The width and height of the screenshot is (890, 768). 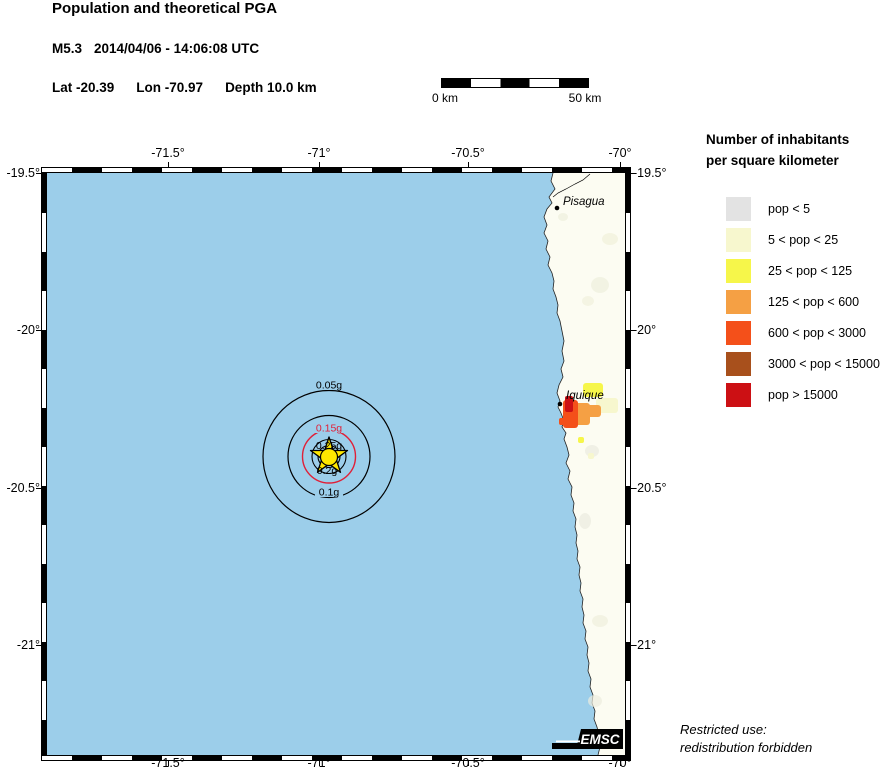 What do you see at coordinates (620, 153) in the screenshot?
I see `axis-label-top: -70°` at bounding box center [620, 153].